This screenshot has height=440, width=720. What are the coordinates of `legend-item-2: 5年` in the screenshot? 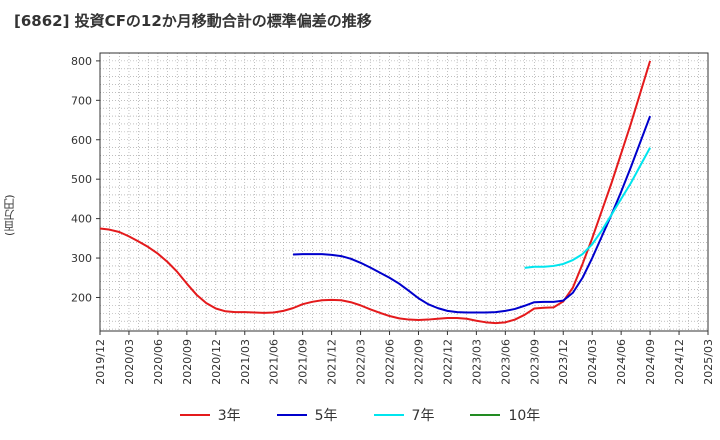 It's located at (307, 415).